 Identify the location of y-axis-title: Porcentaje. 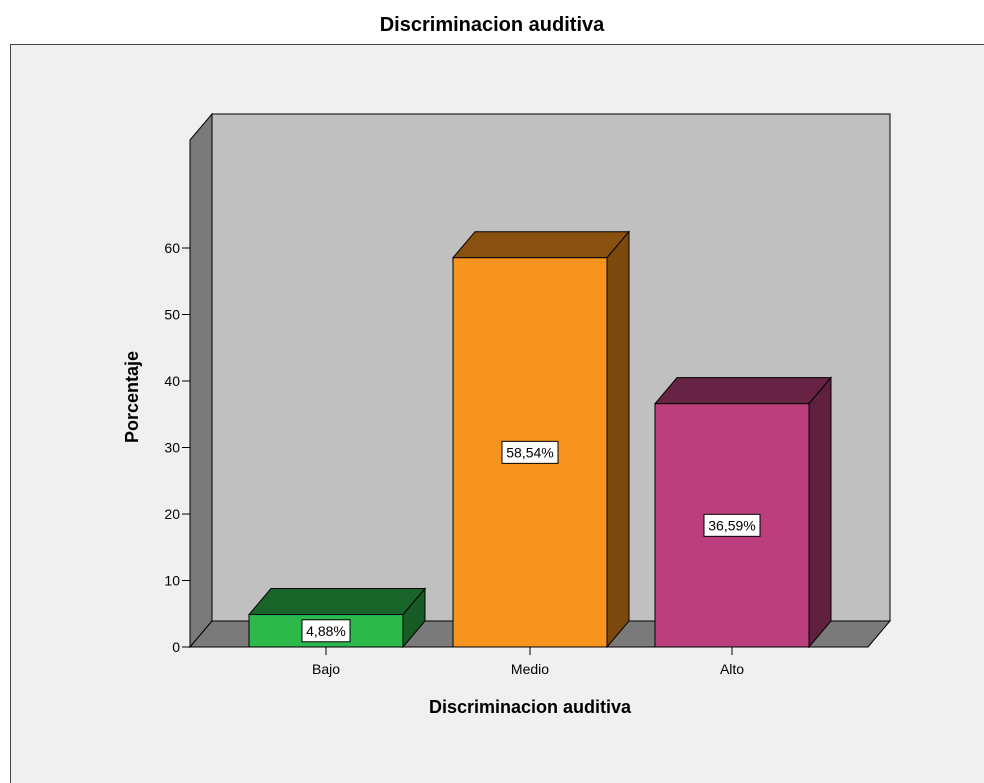
(132, 397).